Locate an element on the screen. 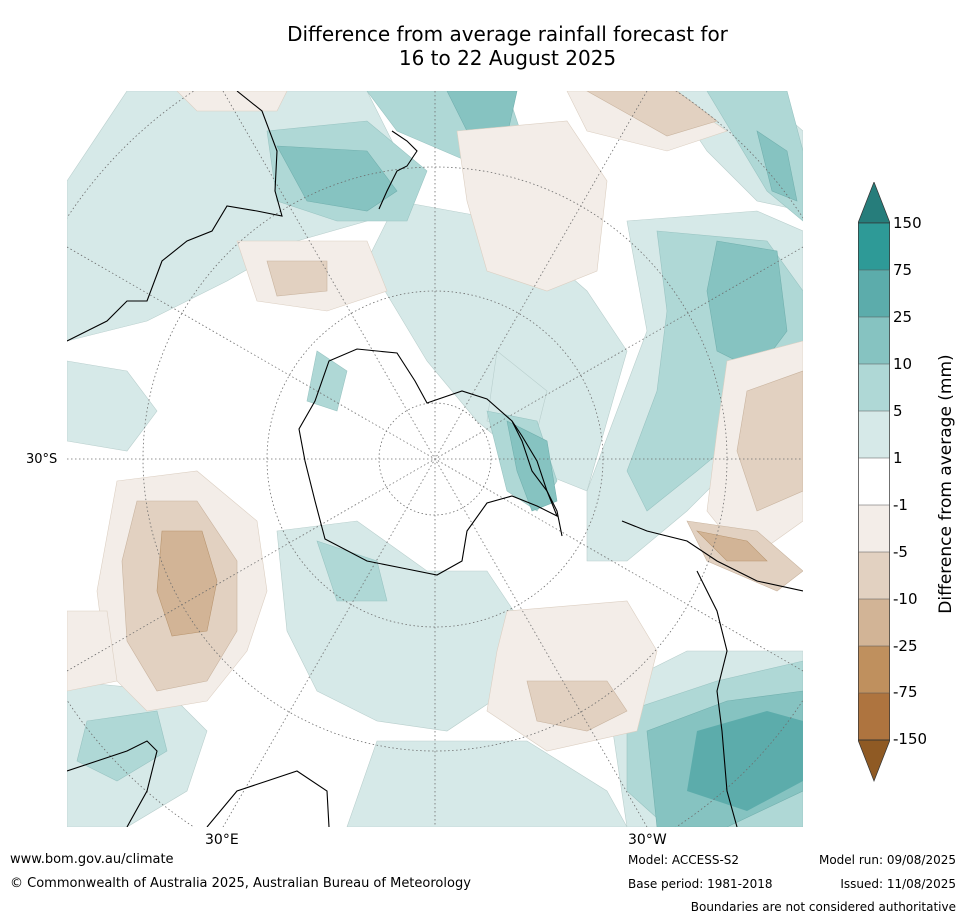 The width and height of the screenshot is (965, 919). website-link: www.bom.gov.au/climate is located at coordinates (92, 859).